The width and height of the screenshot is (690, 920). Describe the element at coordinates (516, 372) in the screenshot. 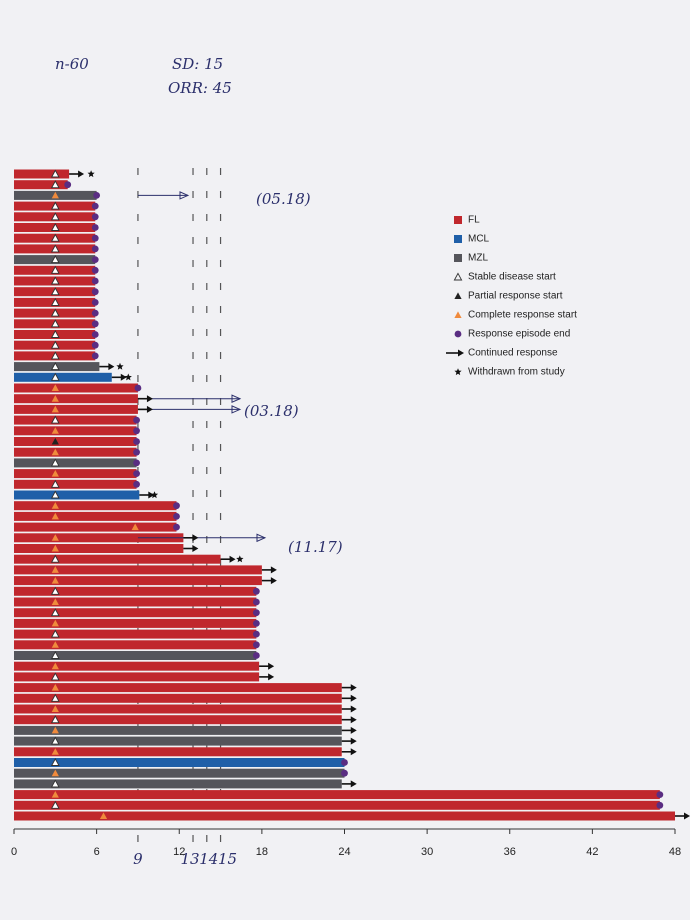

I see `legend-label: Withdrawn from study` at that location.